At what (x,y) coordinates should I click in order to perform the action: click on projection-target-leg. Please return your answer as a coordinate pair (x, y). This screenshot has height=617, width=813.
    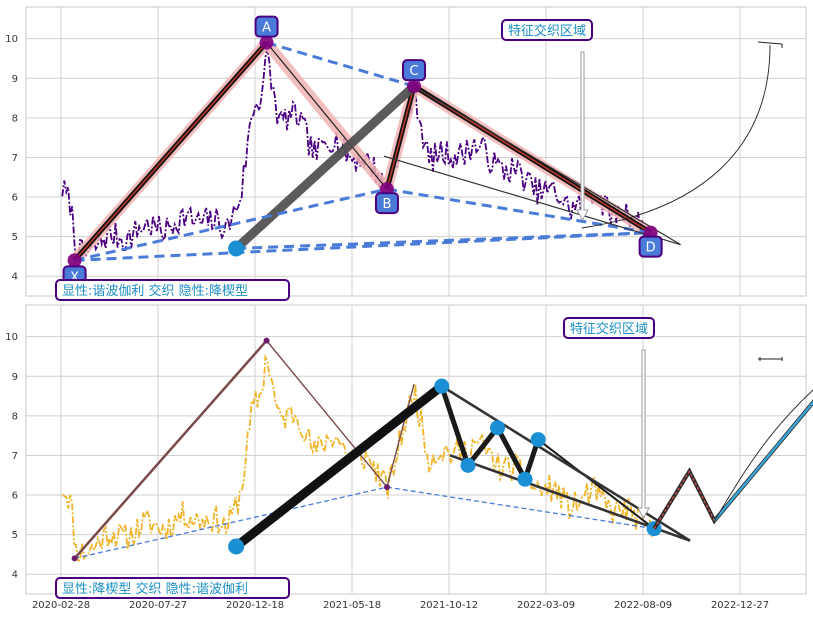
    Looking at the image, I should click on (763, 461).